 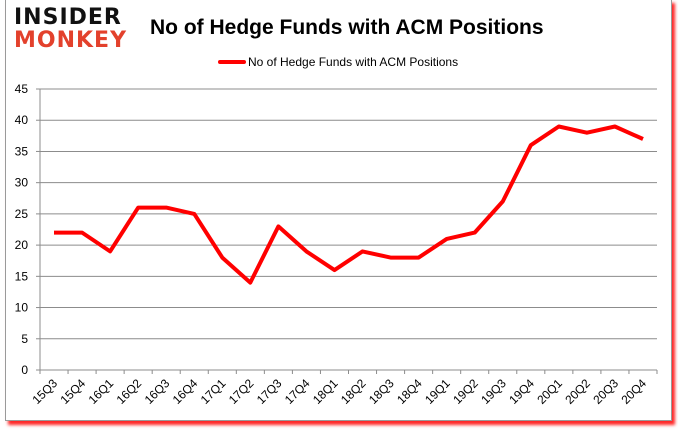 What do you see at coordinates (353, 62) in the screenshot?
I see `legend-label: No of Hedge Funds with ACM Positions` at bounding box center [353, 62].